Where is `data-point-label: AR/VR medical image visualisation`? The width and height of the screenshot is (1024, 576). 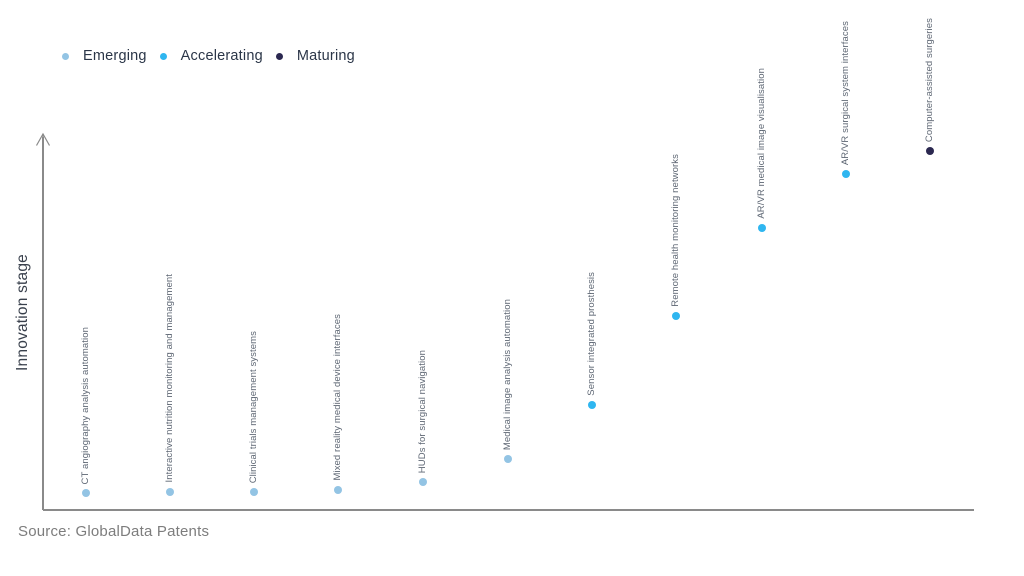 data-point-label: AR/VR medical image visualisation is located at coordinates (761, 143).